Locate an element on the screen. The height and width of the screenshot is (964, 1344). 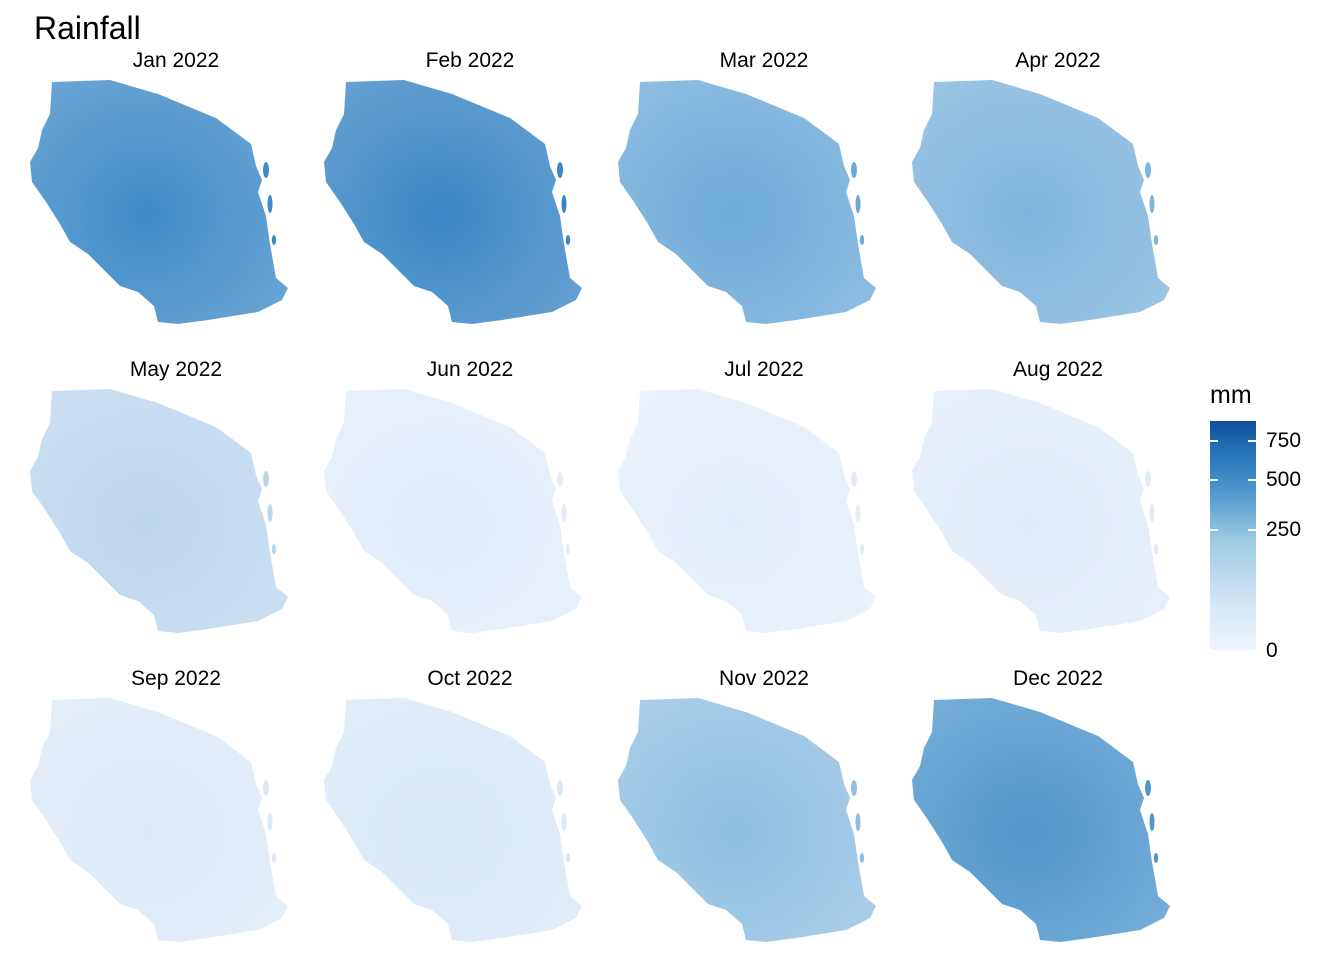
figure-title: Rainfall is located at coordinates (87, 28).